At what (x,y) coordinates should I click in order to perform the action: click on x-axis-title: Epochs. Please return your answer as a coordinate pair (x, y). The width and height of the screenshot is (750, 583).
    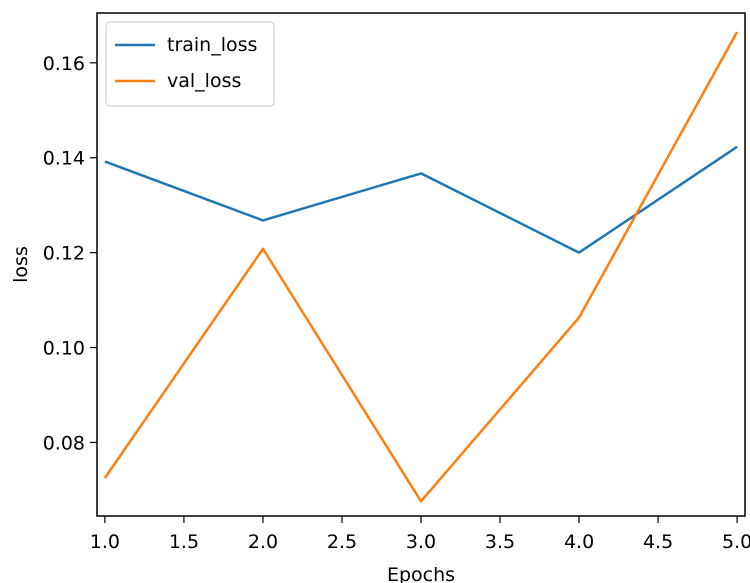
    Looking at the image, I should click on (421, 573).